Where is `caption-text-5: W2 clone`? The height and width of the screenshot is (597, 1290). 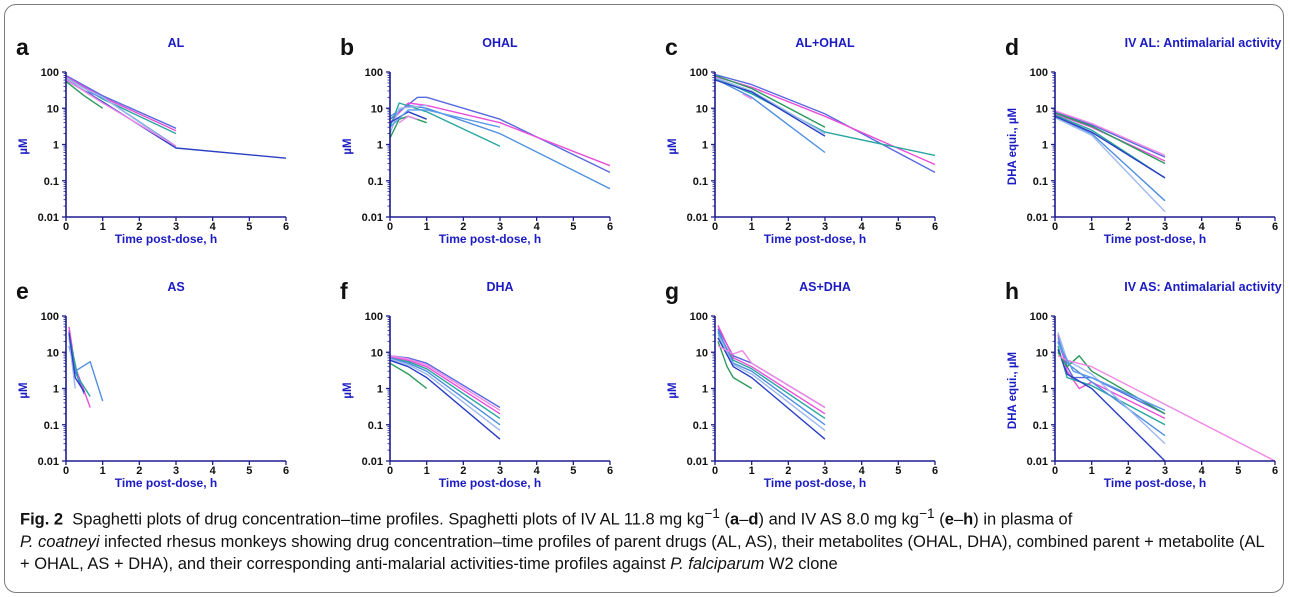 caption-text-5: W2 clone is located at coordinates (801, 563).